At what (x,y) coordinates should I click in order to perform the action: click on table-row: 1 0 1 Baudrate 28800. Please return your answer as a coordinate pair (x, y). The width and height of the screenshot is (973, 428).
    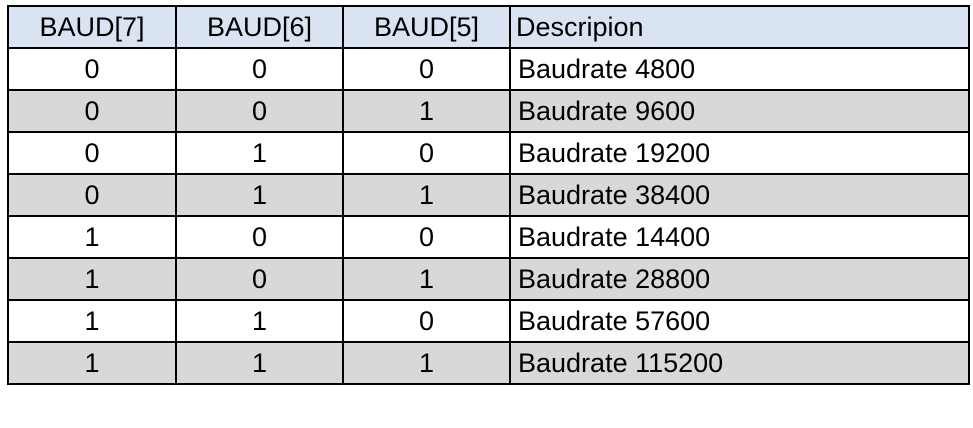
    Looking at the image, I should click on (488, 279).